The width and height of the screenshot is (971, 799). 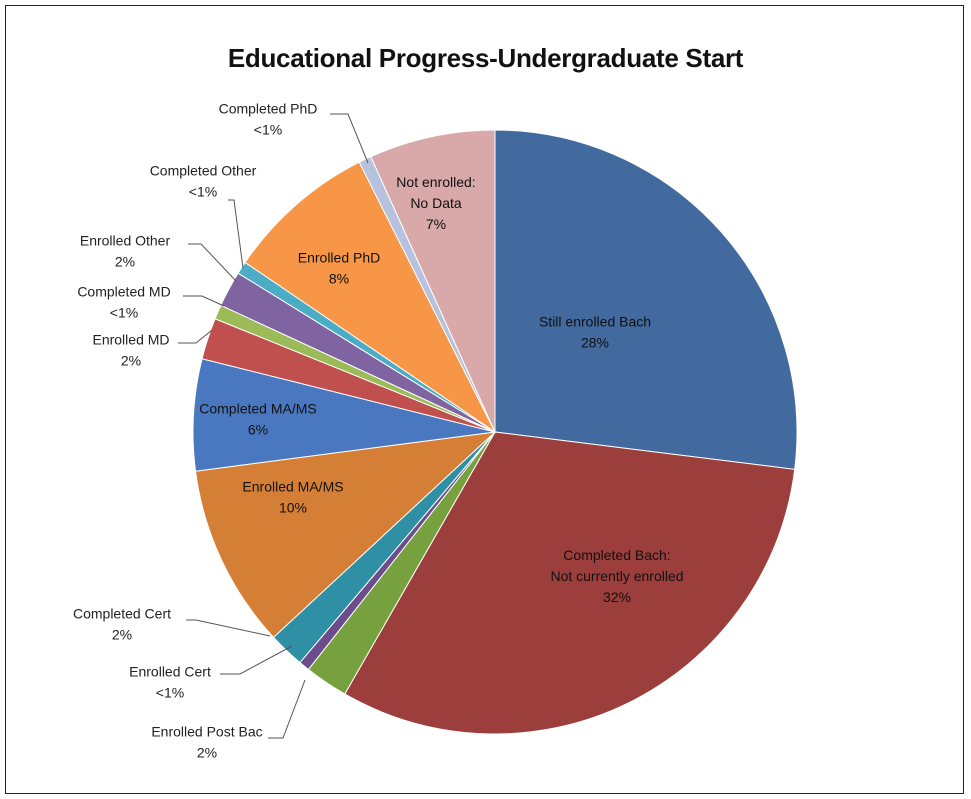 I want to click on slice-percent-label: 10%, so click(x=293, y=508).